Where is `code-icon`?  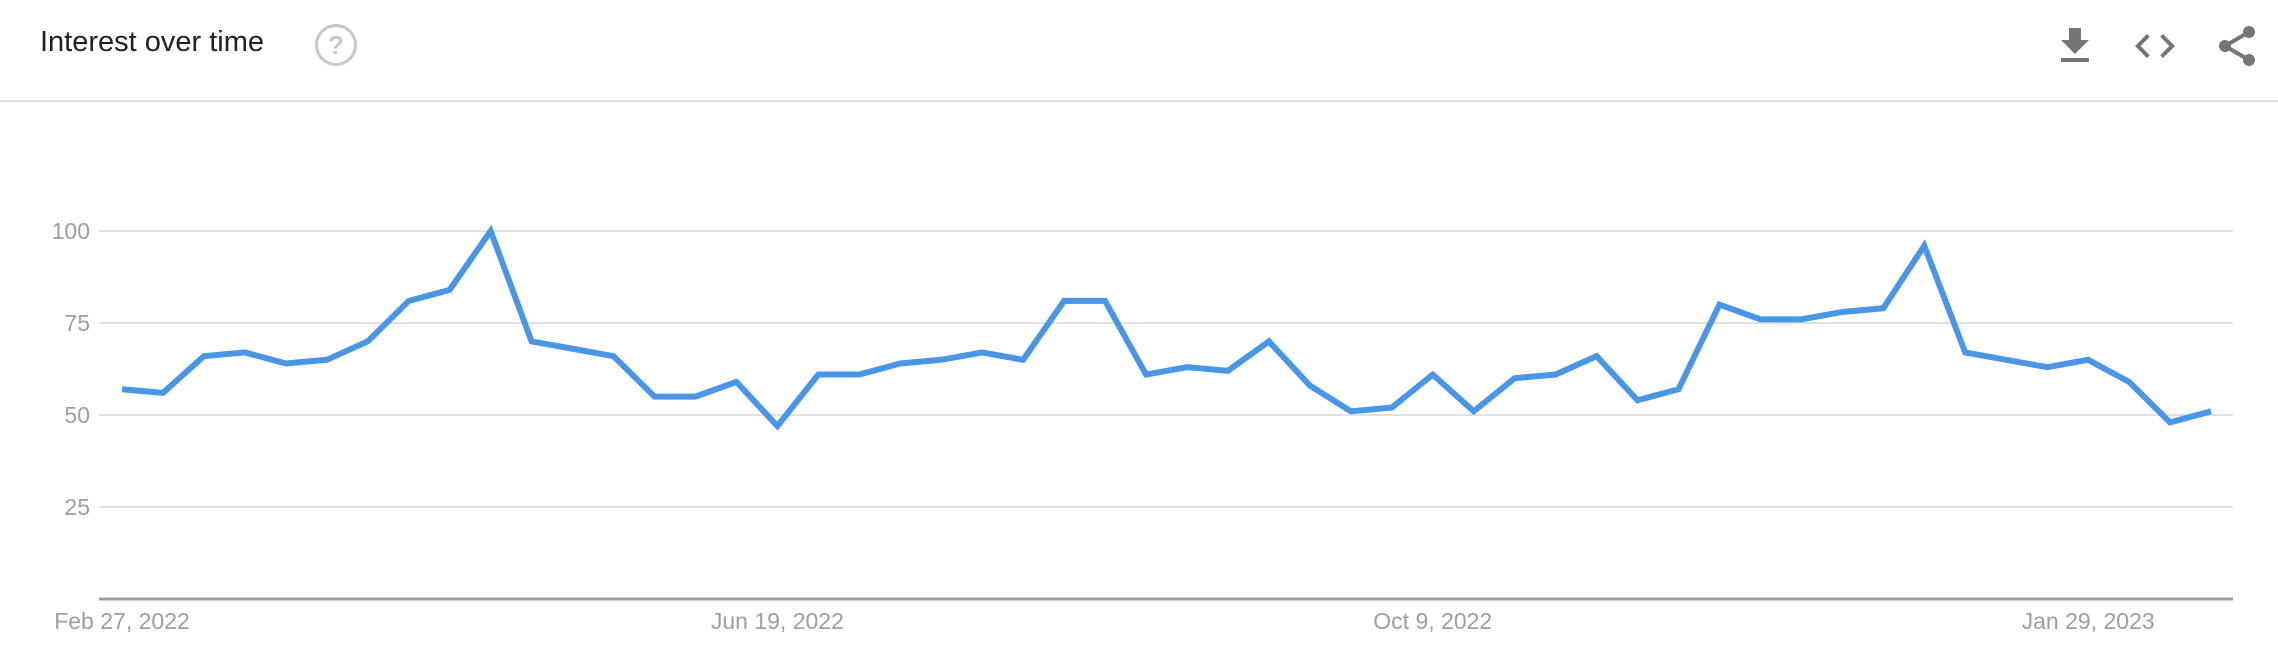
code-icon is located at coordinates (2155, 46).